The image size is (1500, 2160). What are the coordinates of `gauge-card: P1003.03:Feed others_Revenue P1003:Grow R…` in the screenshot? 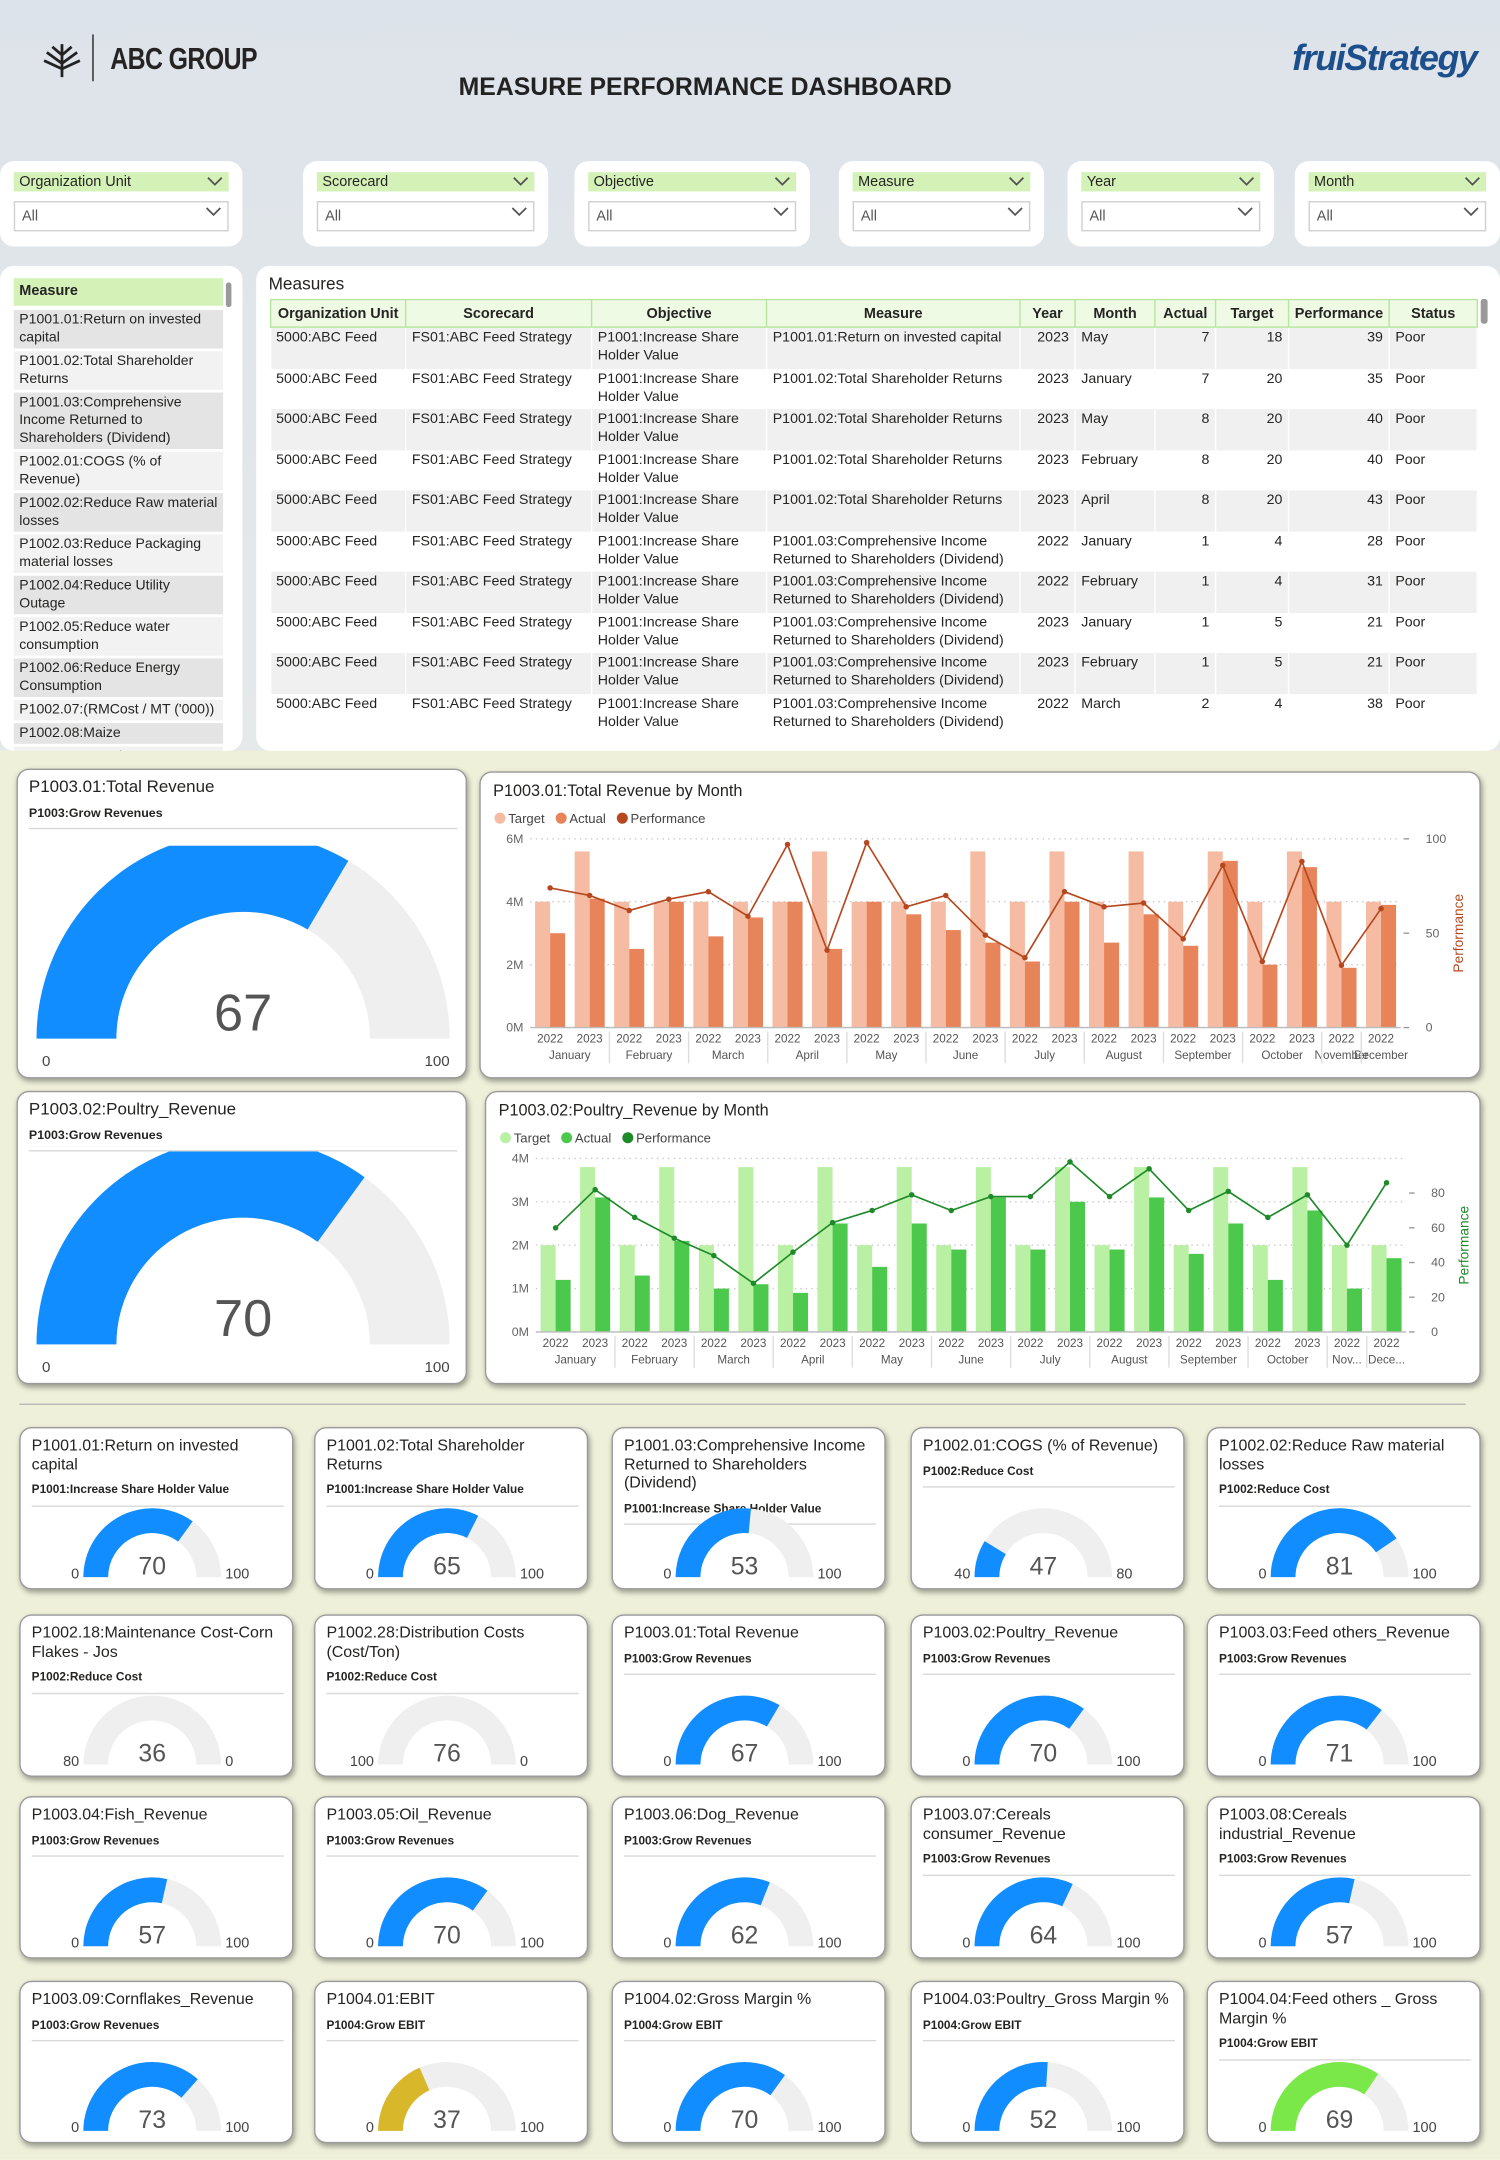 It's located at (1343, 1695).